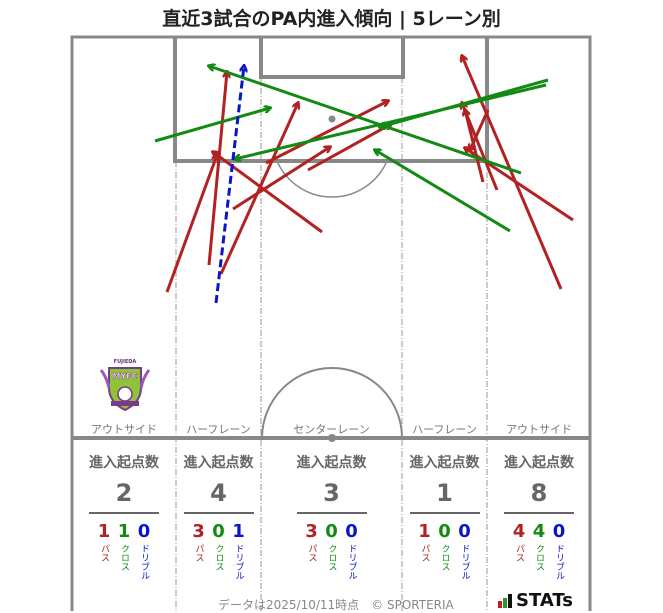  Describe the element at coordinates (444, 493) in the screenshot. I see `stat-total: 1` at that location.